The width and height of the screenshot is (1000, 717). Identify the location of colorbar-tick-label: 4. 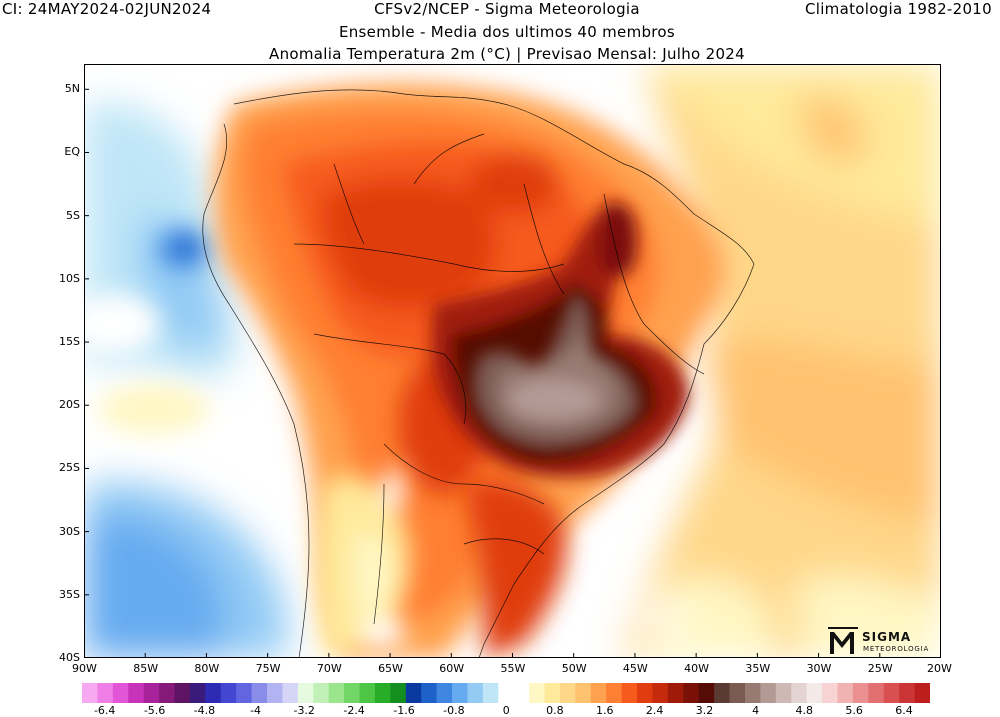
(756, 710).